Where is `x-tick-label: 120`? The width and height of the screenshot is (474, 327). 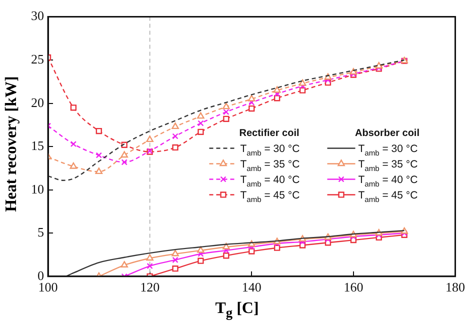 x-tick-label: 120 is located at coordinates (150, 287).